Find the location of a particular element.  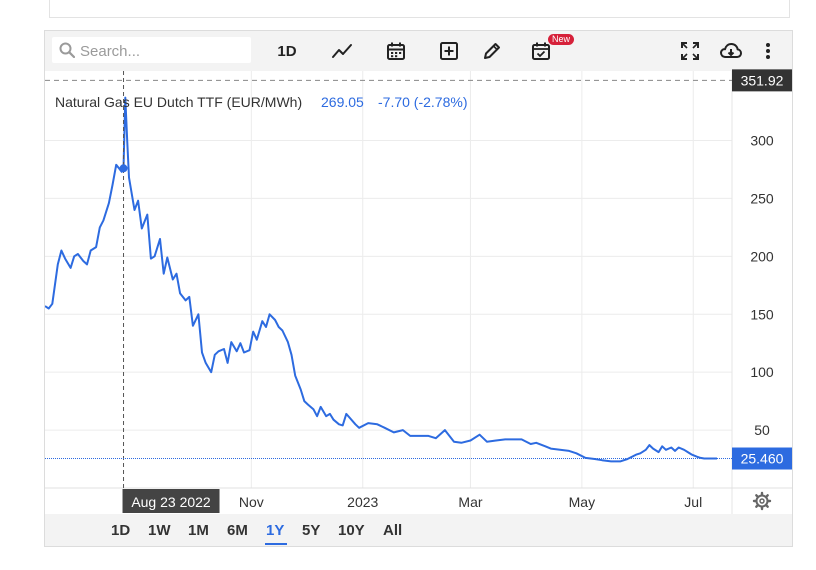

line-chart-icon is located at coordinates (342, 51).